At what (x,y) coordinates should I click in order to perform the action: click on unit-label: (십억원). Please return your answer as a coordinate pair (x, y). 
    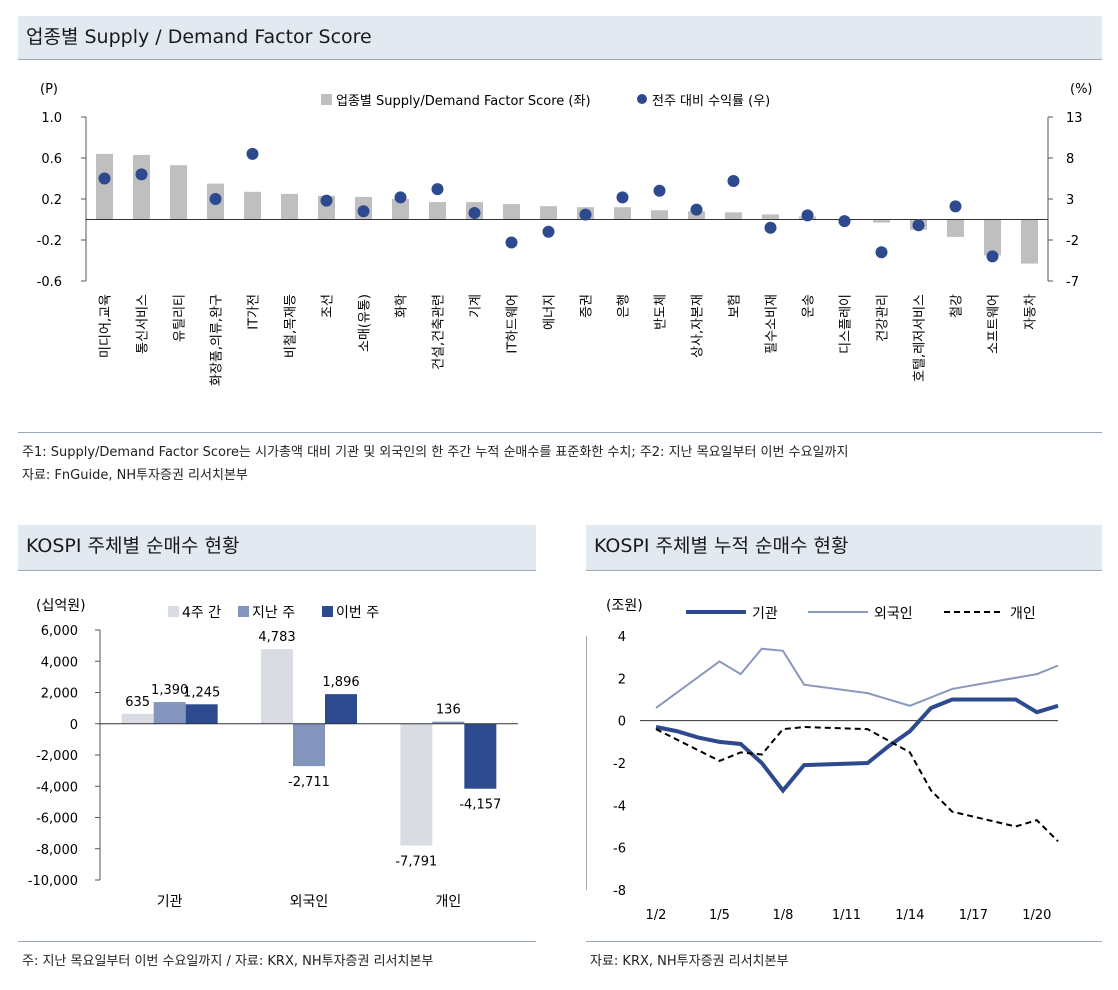
    Looking at the image, I should click on (61, 606).